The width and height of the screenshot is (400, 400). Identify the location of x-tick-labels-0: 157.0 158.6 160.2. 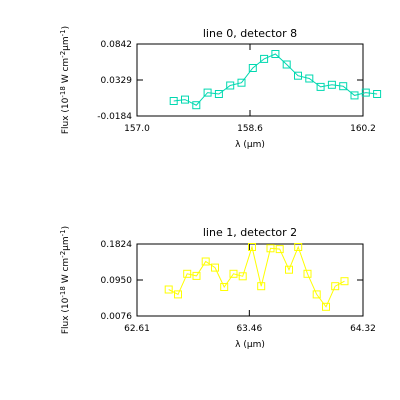
(250, 129).